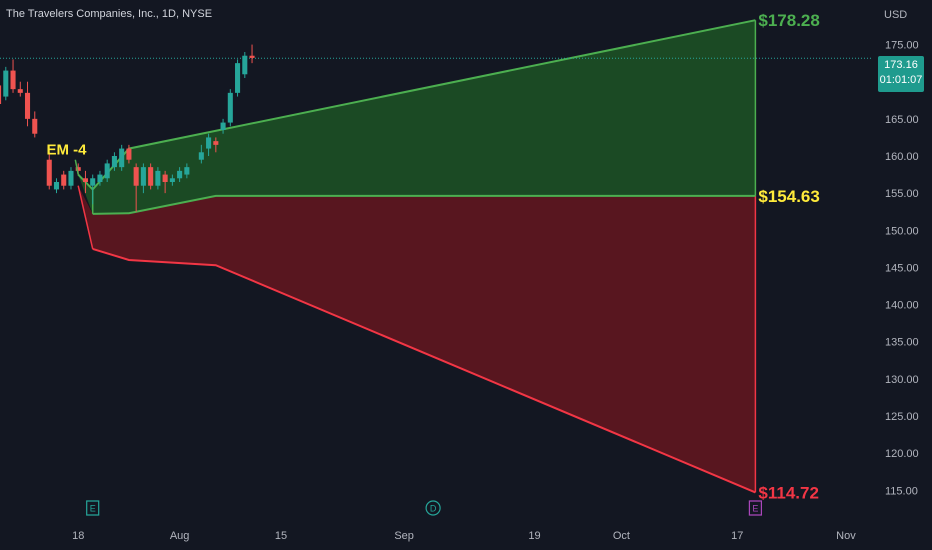 This screenshot has width=932, height=550. Describe the element at coordinates (464, 536) in the screenshot. I see `time-axis: 18 Aug 15 Sep 19 Oct 17 Nov` at that location.